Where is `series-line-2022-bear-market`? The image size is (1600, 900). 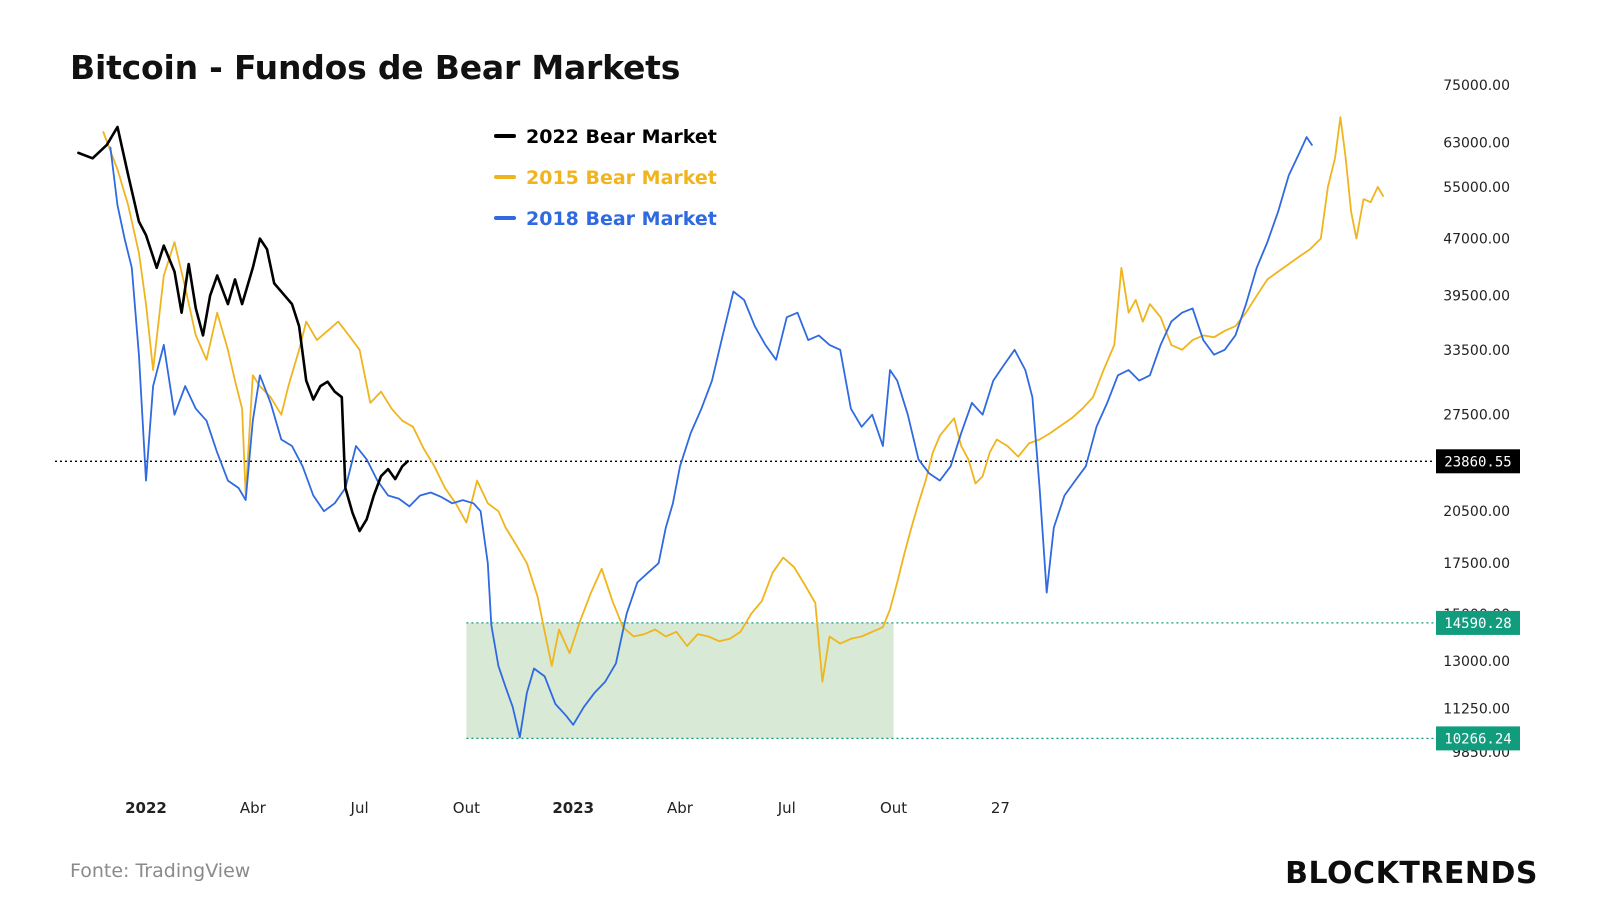
series-line-2022-bear-market is located at coordinates (243, 329).